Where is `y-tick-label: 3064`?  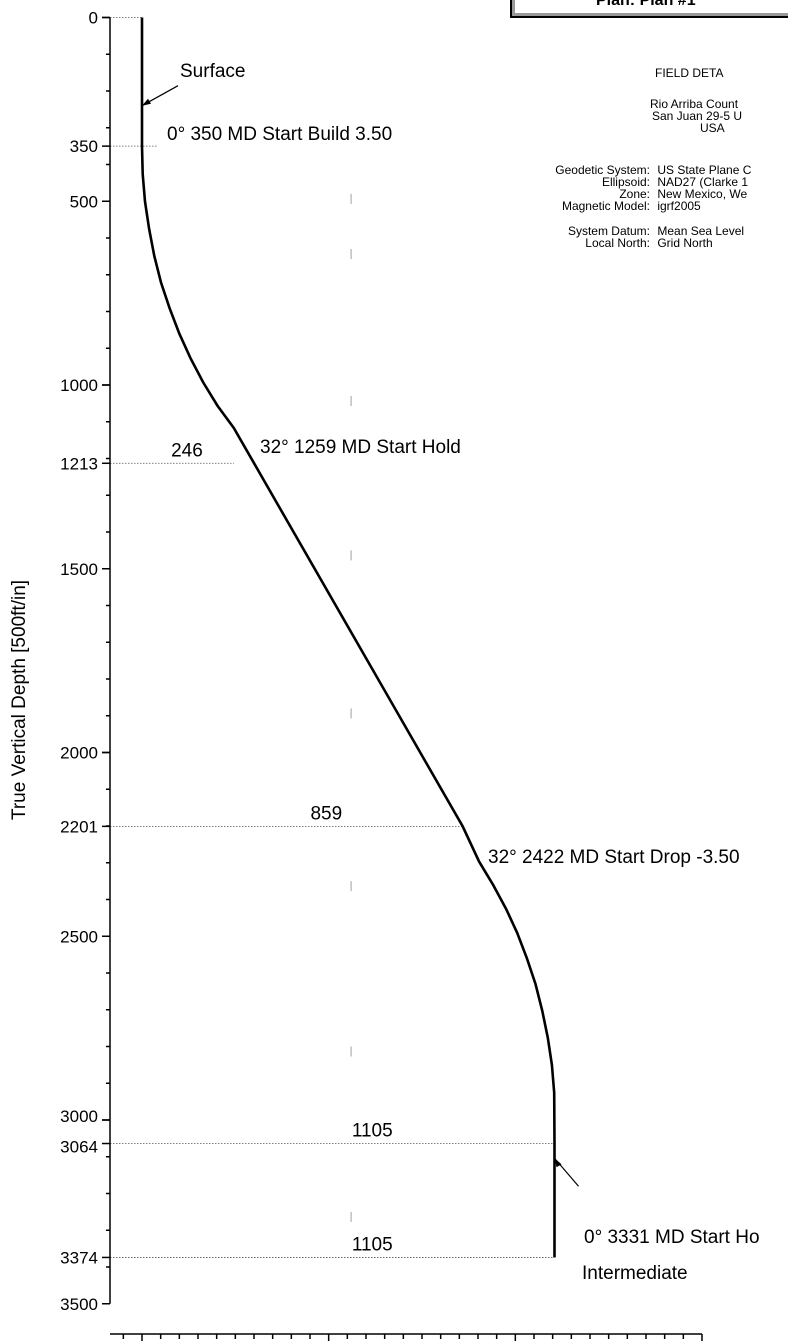
y-tick-label: 3064 is located at coordinates (79, 1147).